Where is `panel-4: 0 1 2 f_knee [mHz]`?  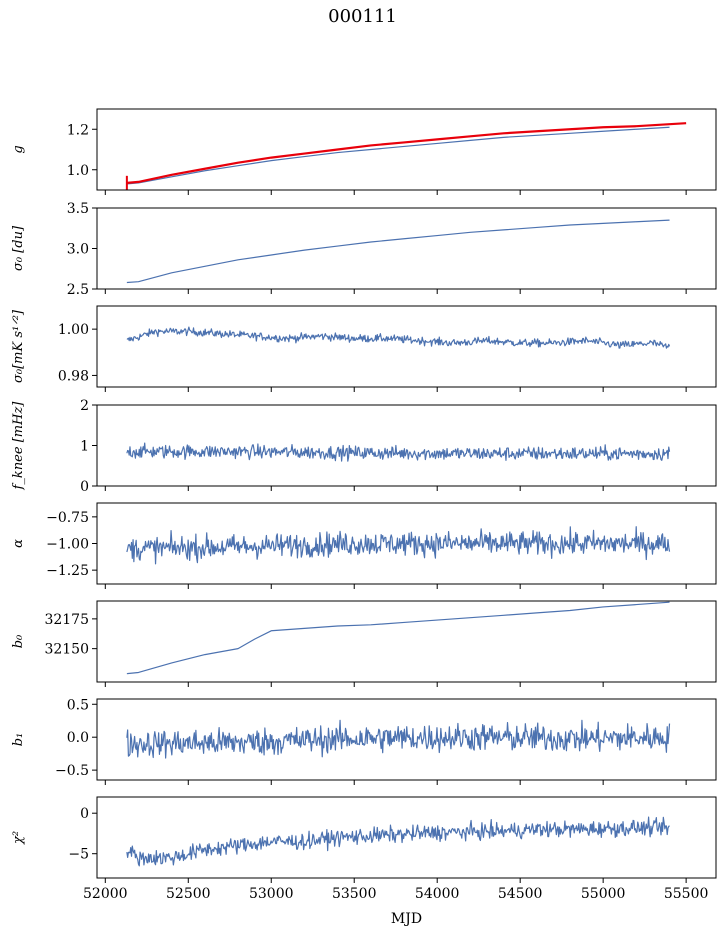 panel-4: 0 1 2 f_knee [mHz] is located at coordinates (364, 446).